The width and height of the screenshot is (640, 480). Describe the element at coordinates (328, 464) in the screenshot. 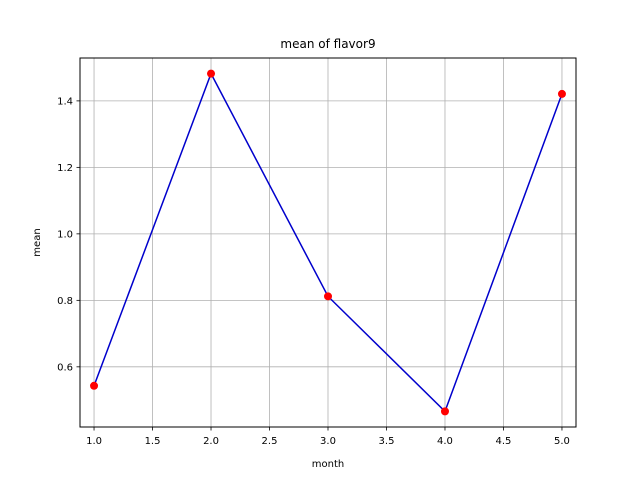

I see `x-axis-label: month` at that location.